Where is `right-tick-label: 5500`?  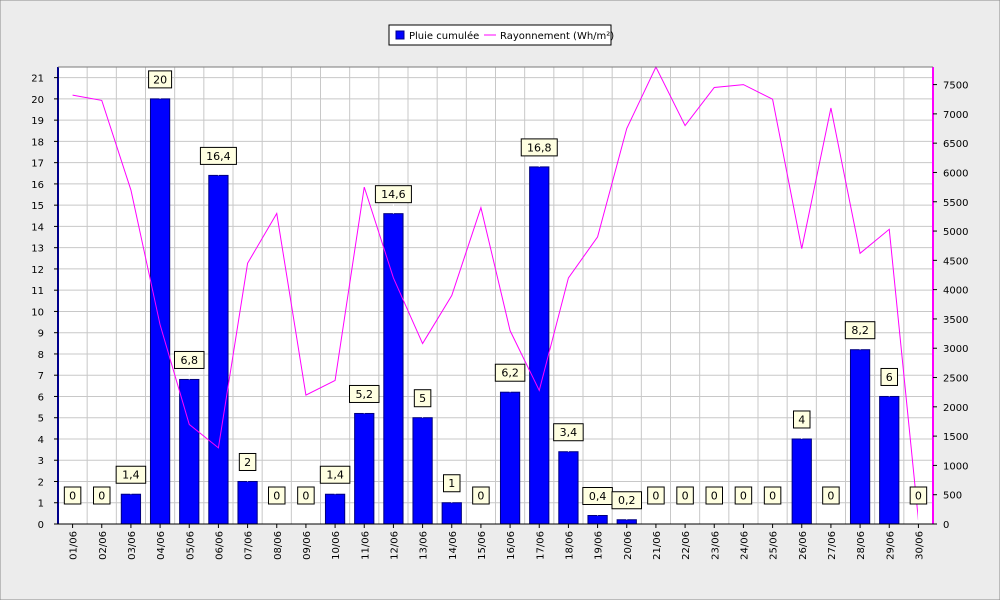 right-tick-label: 5500 is located at coordinates (955, 203).